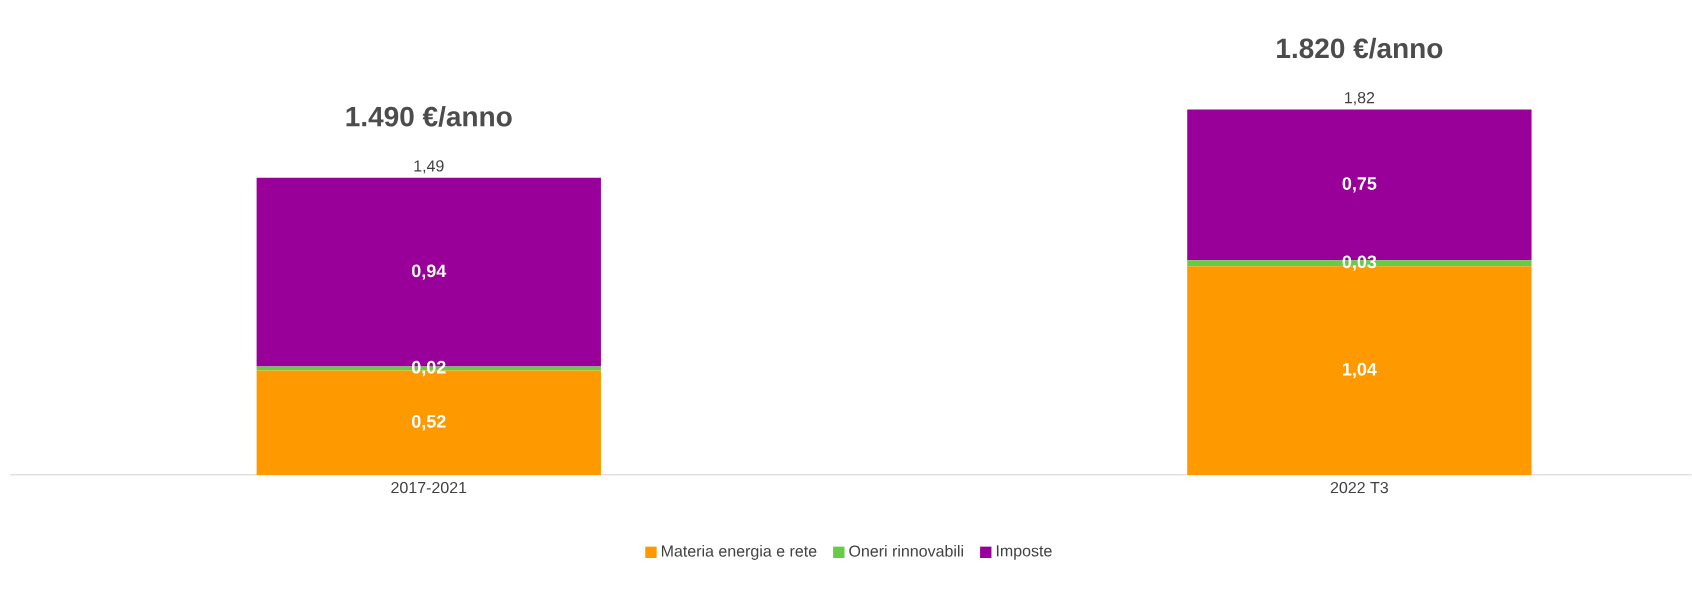 The width and height of the screenshot is (1692, 590). I want to click on total-label: 1,82, so click(1360, 99).